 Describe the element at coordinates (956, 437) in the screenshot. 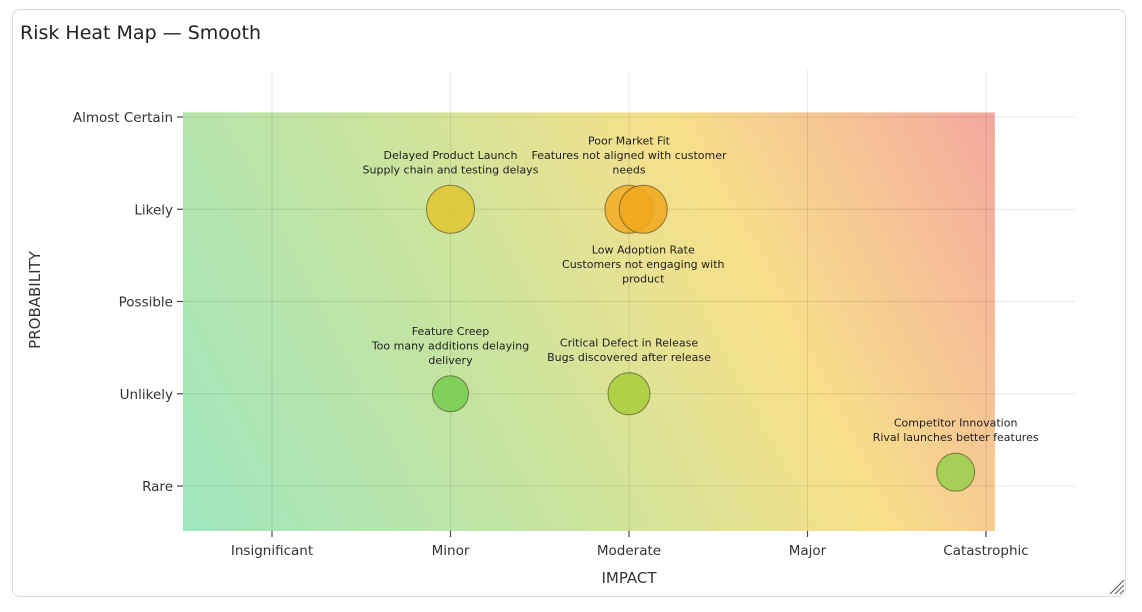

I see `risk-description-label: Rival launches better features` at that location.